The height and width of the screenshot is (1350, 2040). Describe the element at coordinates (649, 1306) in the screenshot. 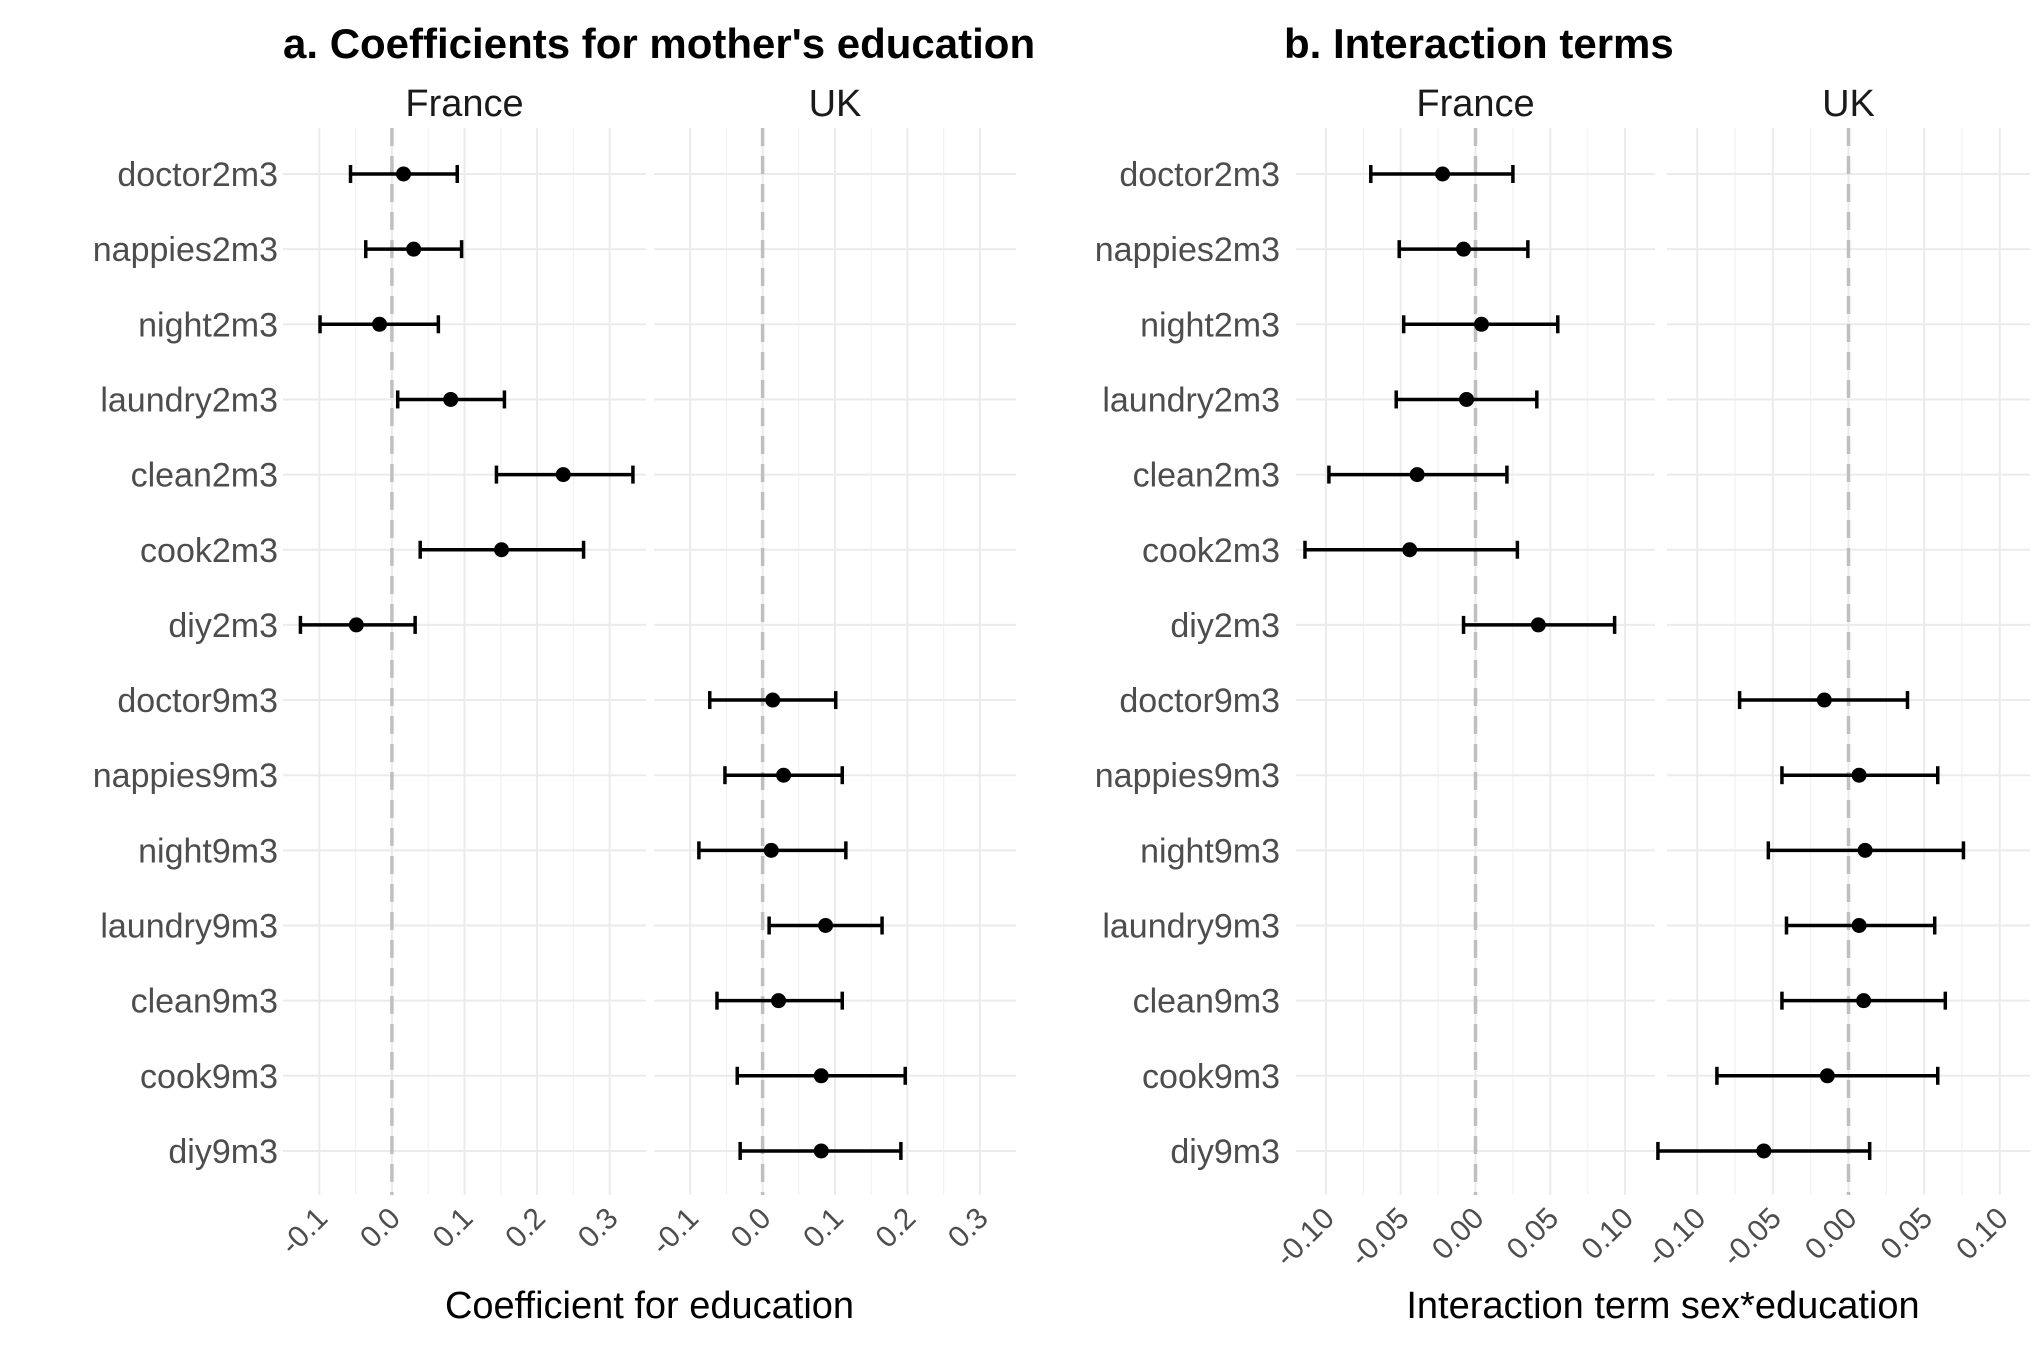

I see `x-axis-title: Coefficient for education` at that location.